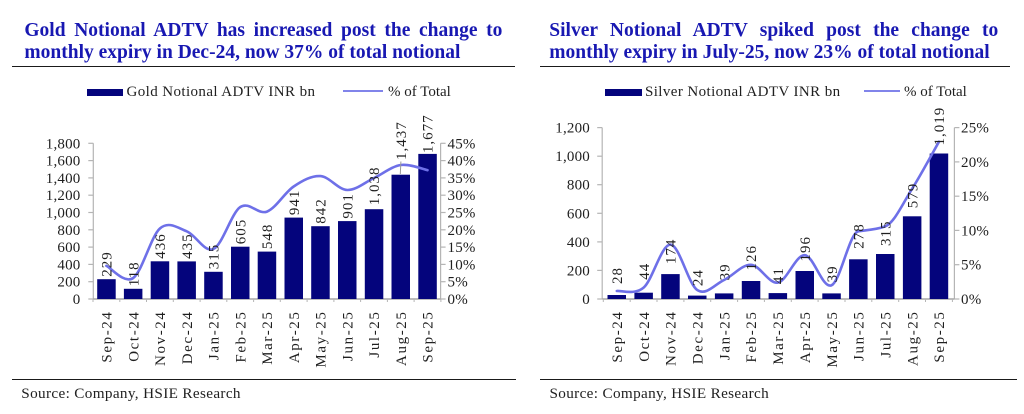 The height and width of the screenshot is (414, 1024). Describe the element at coordinates (462, 144) in the screenshot. I see `svg-text: 45%` at that location.